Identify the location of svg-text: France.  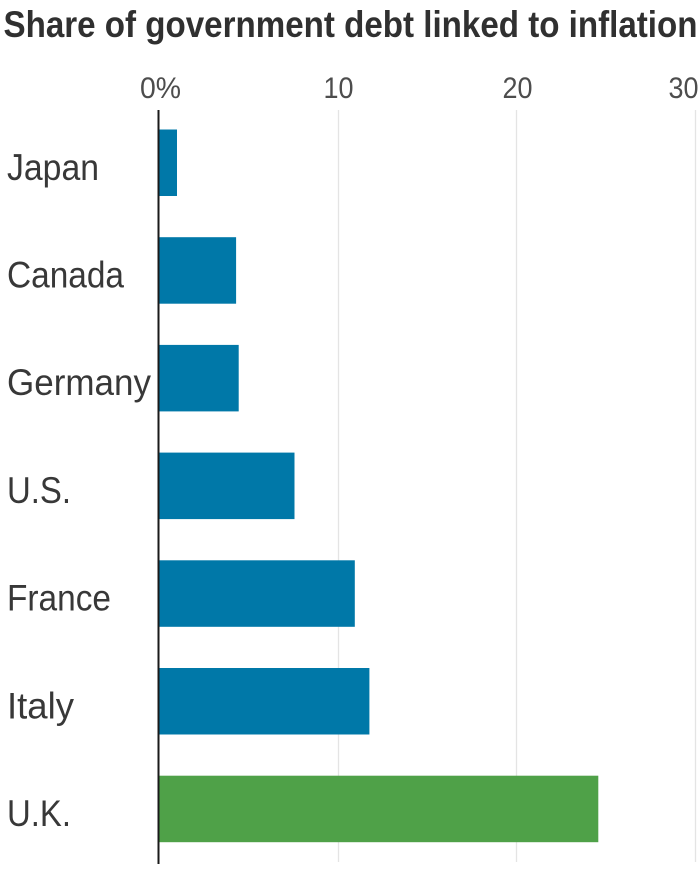
(59, 598).